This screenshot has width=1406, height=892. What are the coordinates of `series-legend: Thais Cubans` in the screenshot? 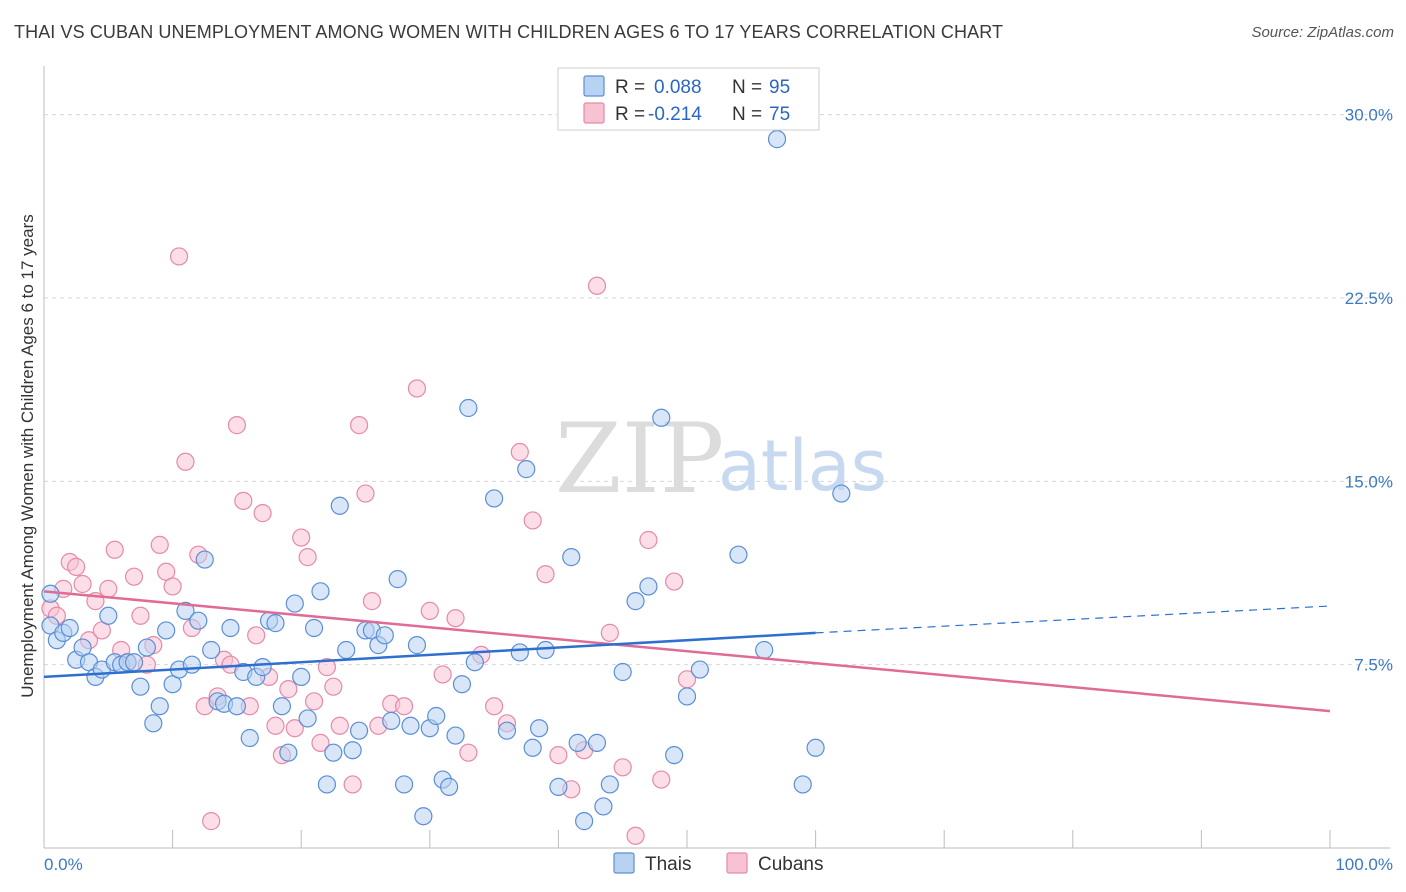 It's located at (718, 863).